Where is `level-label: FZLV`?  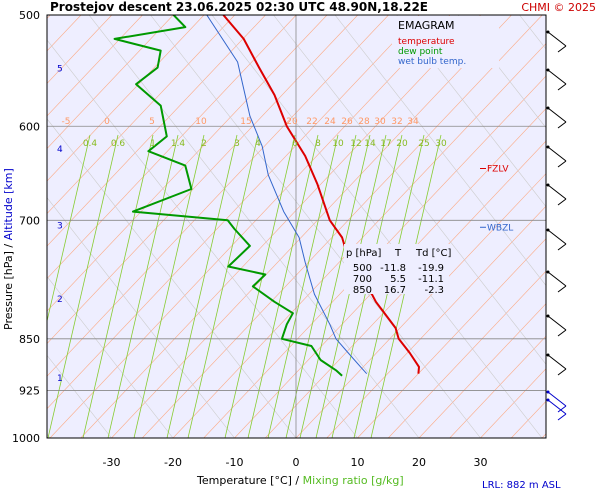 level-label: FZLV is located at coordinates (498, 170).